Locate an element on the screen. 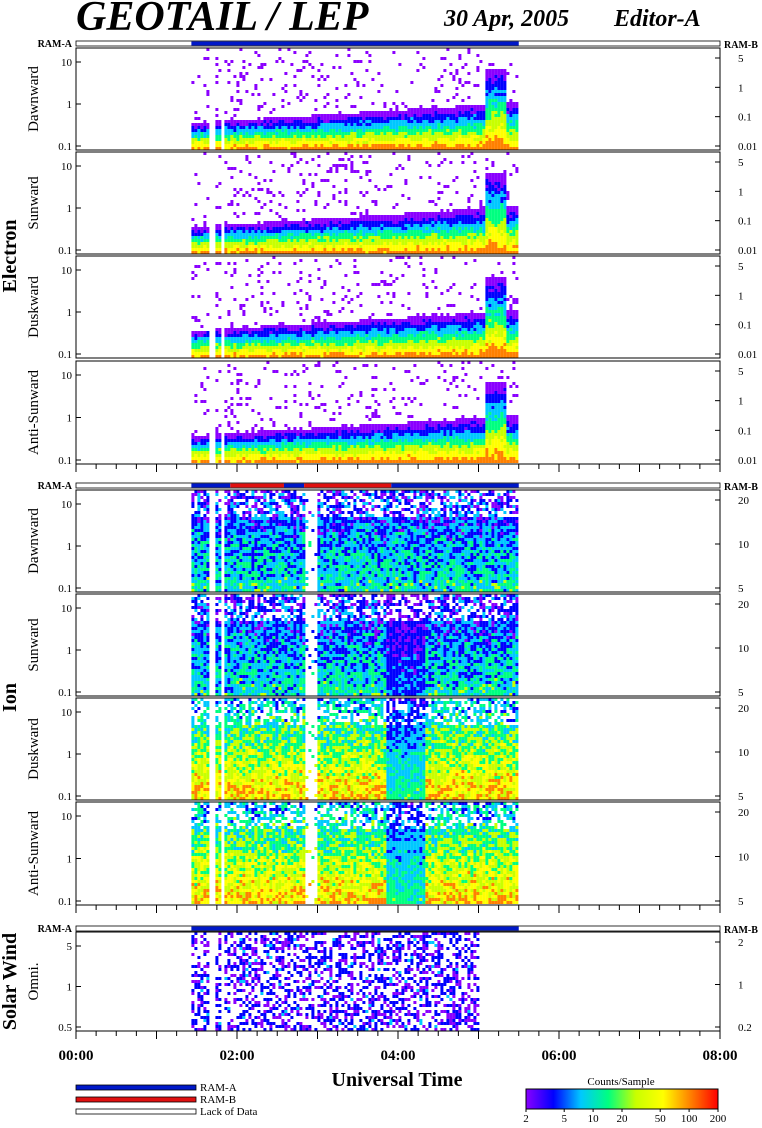 This screenshot has width=762, height=1128. spectrogram-panel: Anti-Sunward 10 1 0.1 20 10 5 is located at coordinates (388, 854).